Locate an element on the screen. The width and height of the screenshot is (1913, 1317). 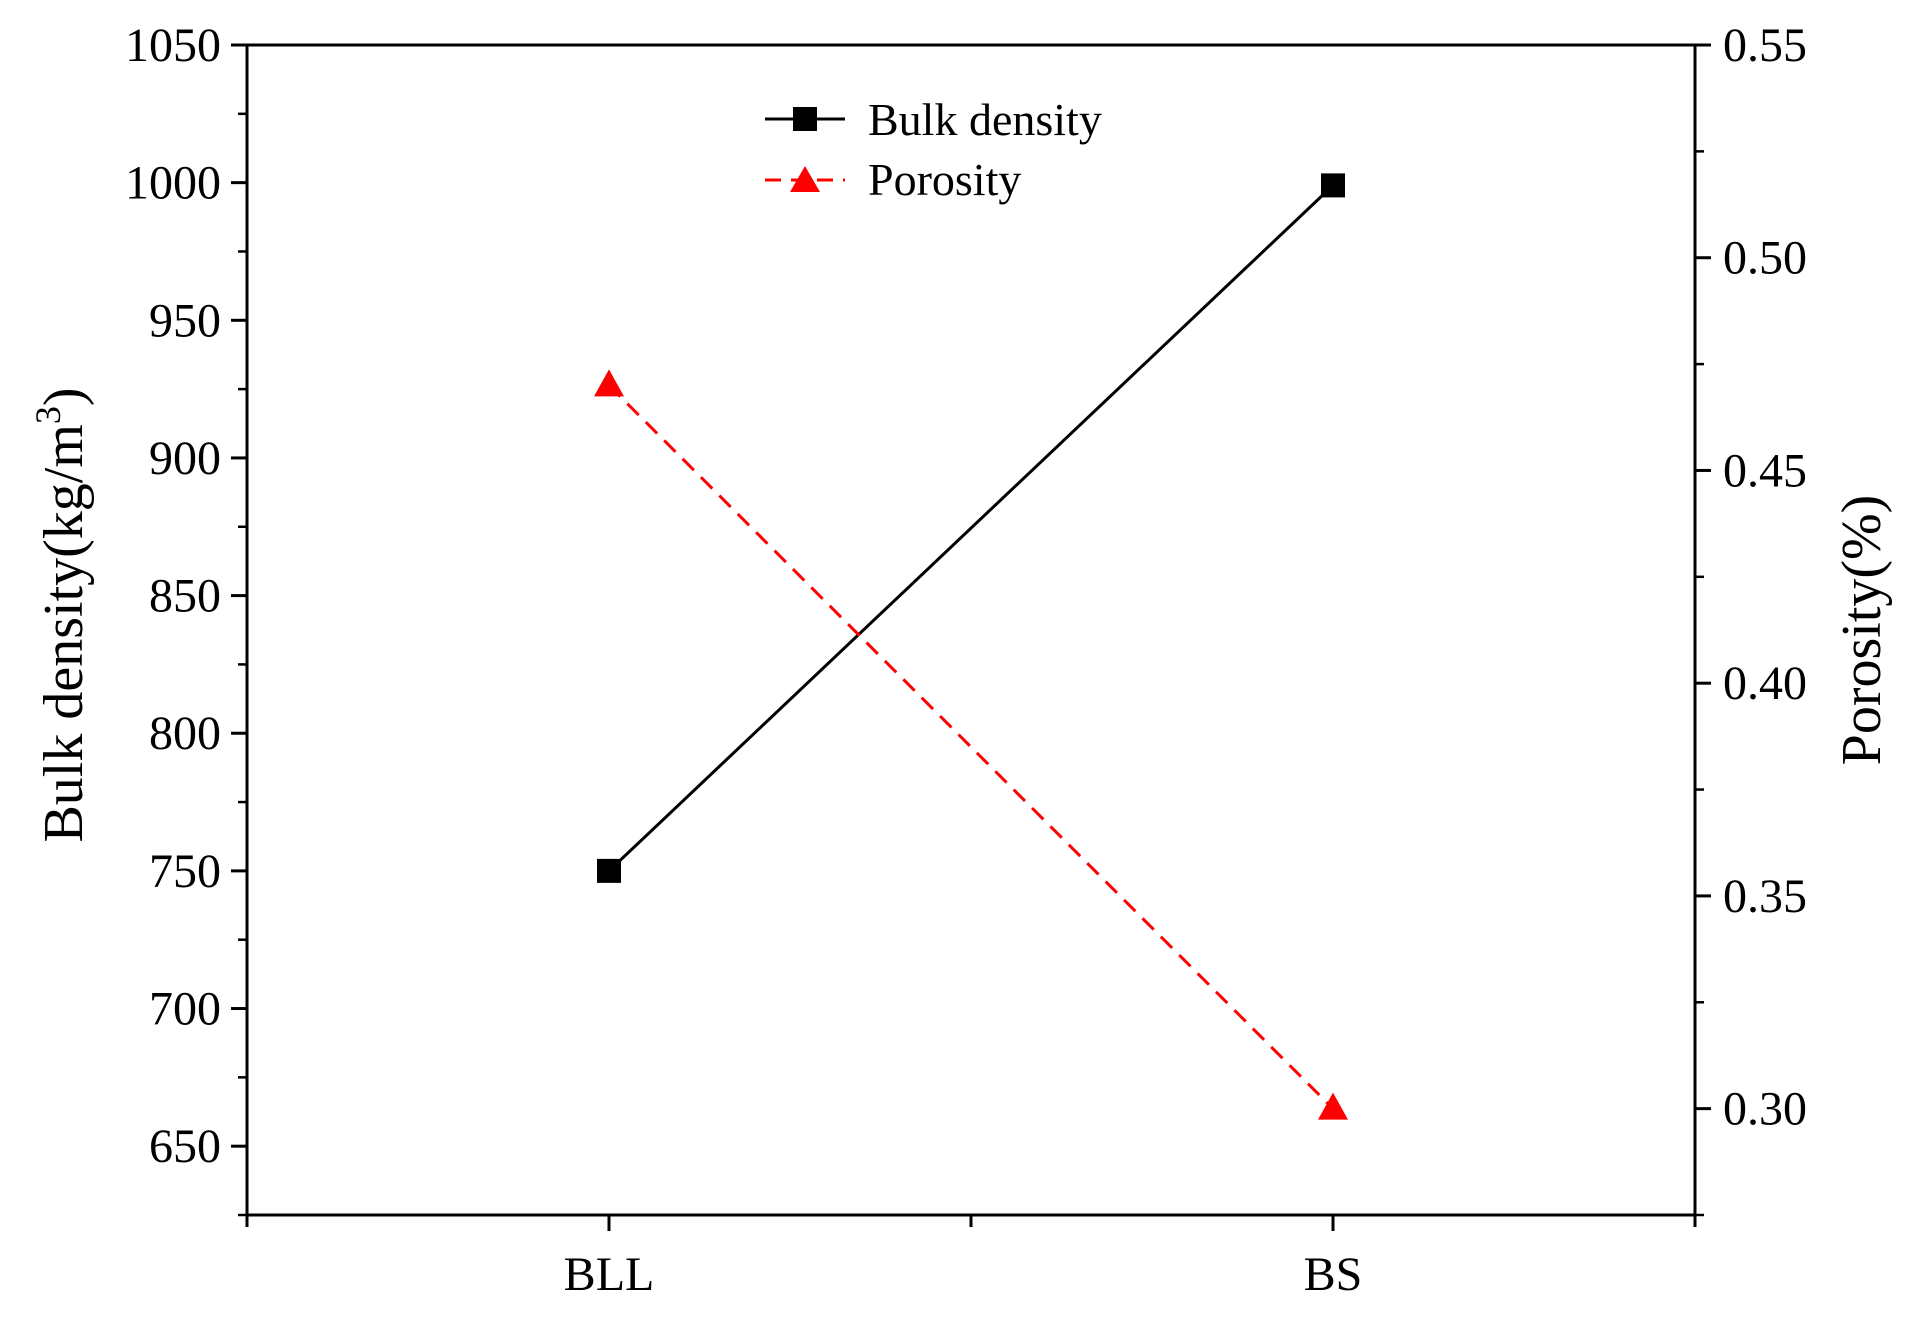
left-tick-label: 950 is located at coordinates (185, 320).